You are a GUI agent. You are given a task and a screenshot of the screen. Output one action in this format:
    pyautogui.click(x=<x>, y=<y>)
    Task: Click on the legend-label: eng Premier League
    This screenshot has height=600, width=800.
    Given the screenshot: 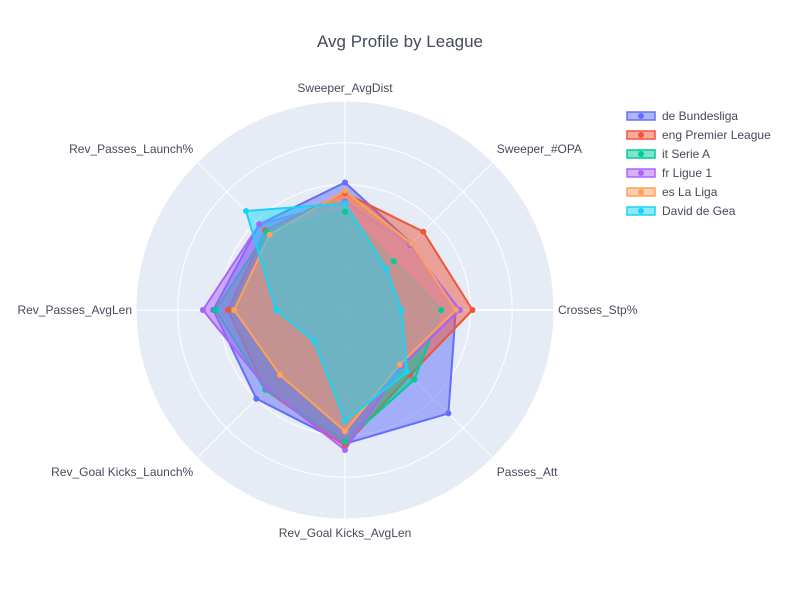 What is the action you would take?
    pyautogui.click(x=716, y=134)
    